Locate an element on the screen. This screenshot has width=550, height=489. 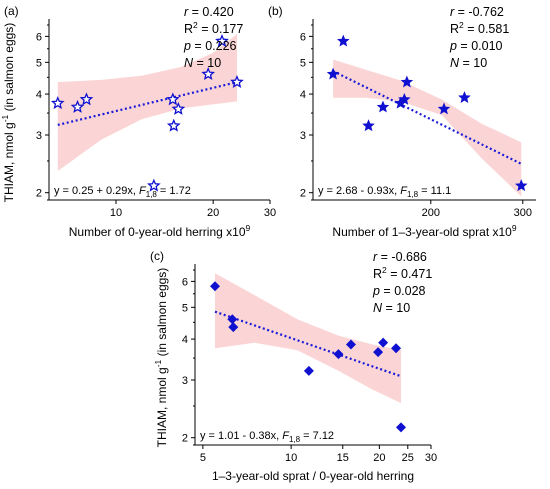
x-tick-label: 200 is located at coordinates (431, 213).